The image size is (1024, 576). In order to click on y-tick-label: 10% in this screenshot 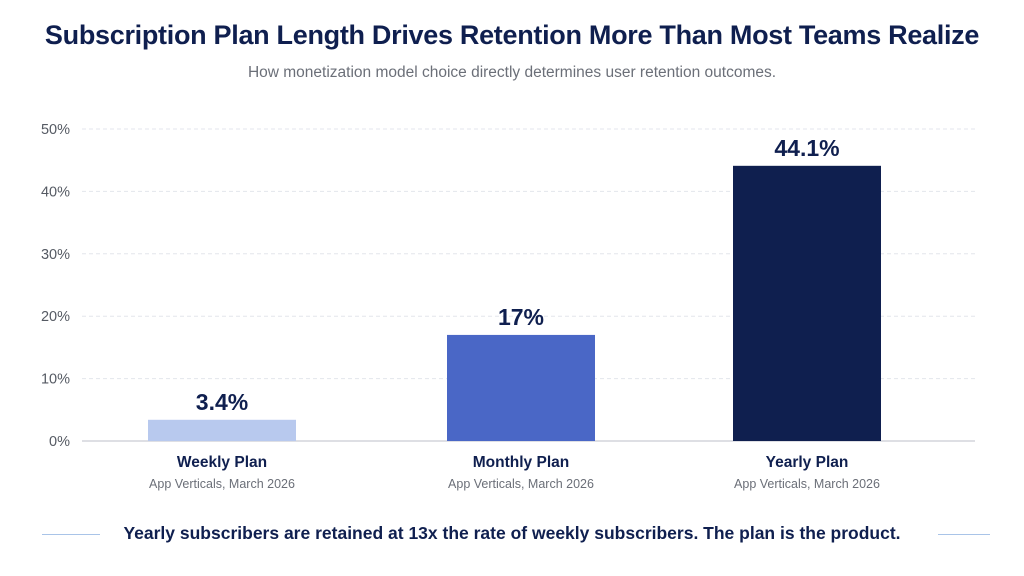, I will do `click(55, 380)`.